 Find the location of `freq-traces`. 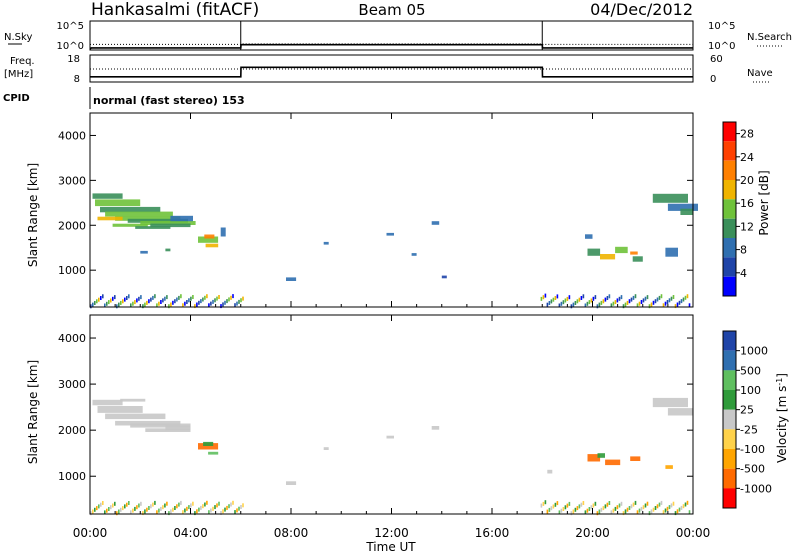

freq-traces is located at coordinates (391, 72).